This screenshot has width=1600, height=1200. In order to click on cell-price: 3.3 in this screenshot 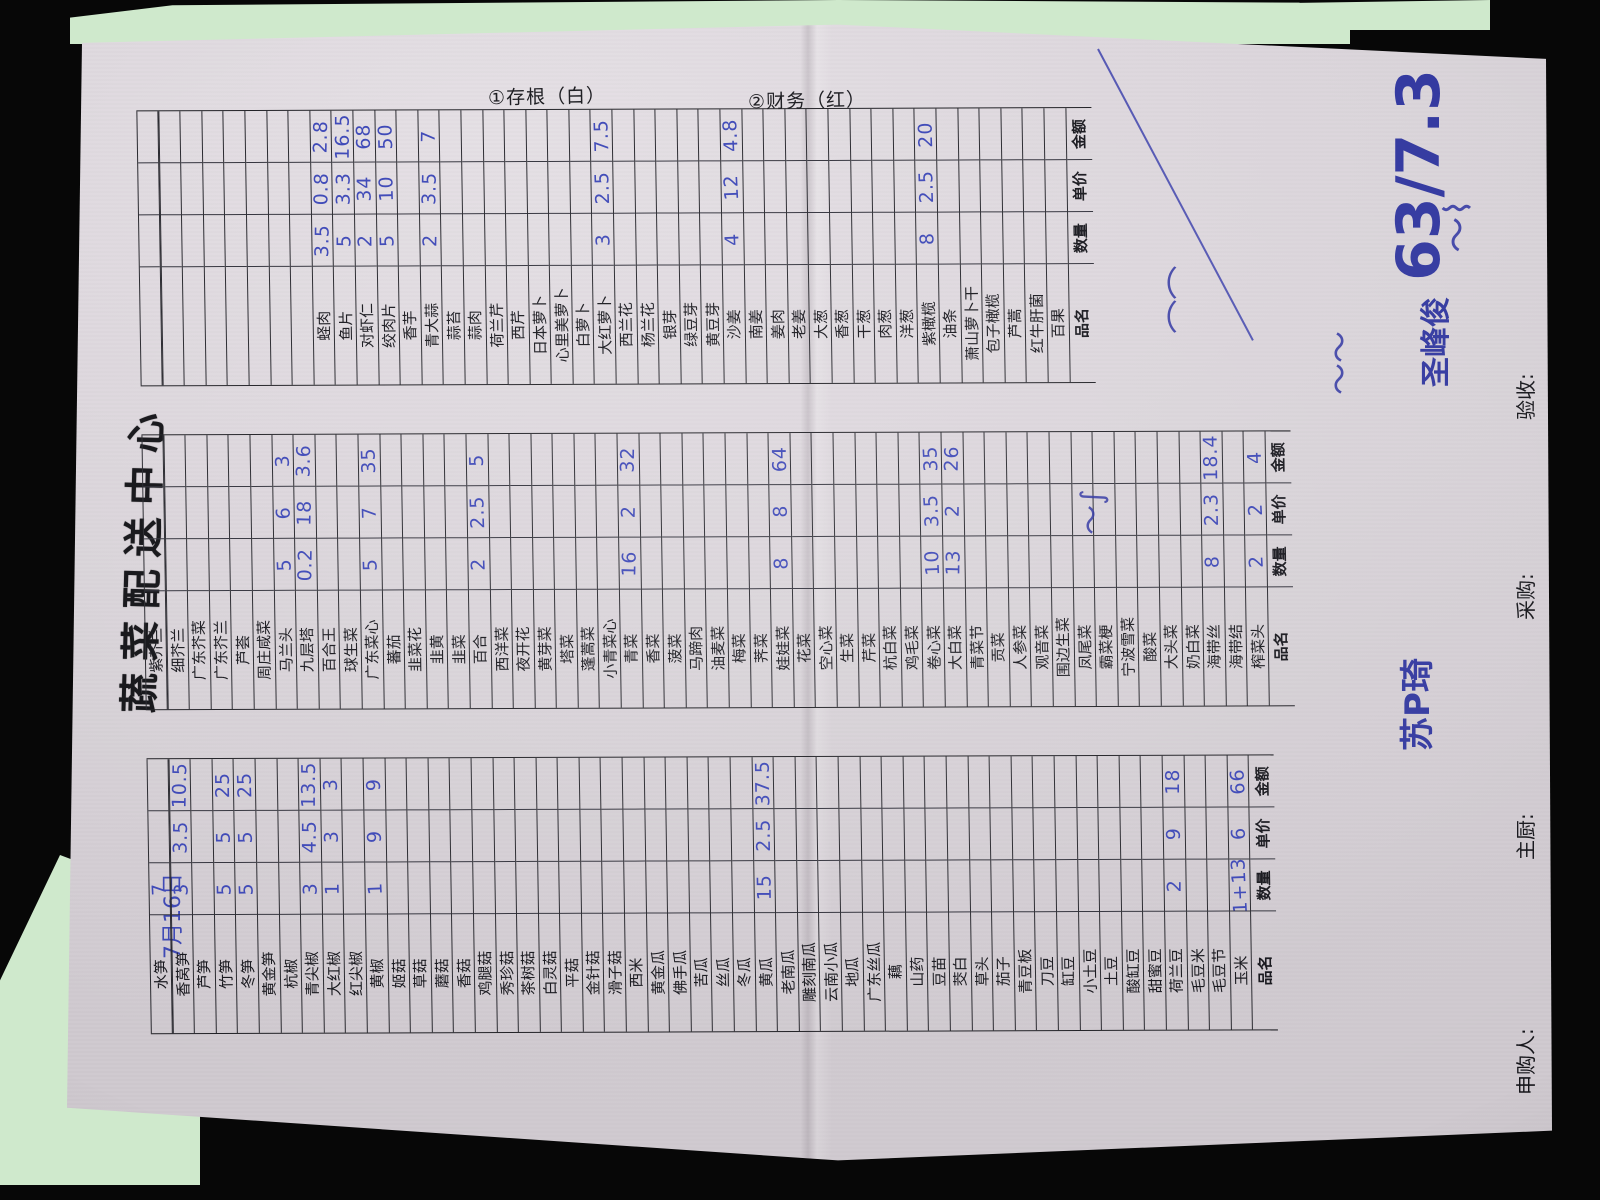, I will do `click(343, 188)`.